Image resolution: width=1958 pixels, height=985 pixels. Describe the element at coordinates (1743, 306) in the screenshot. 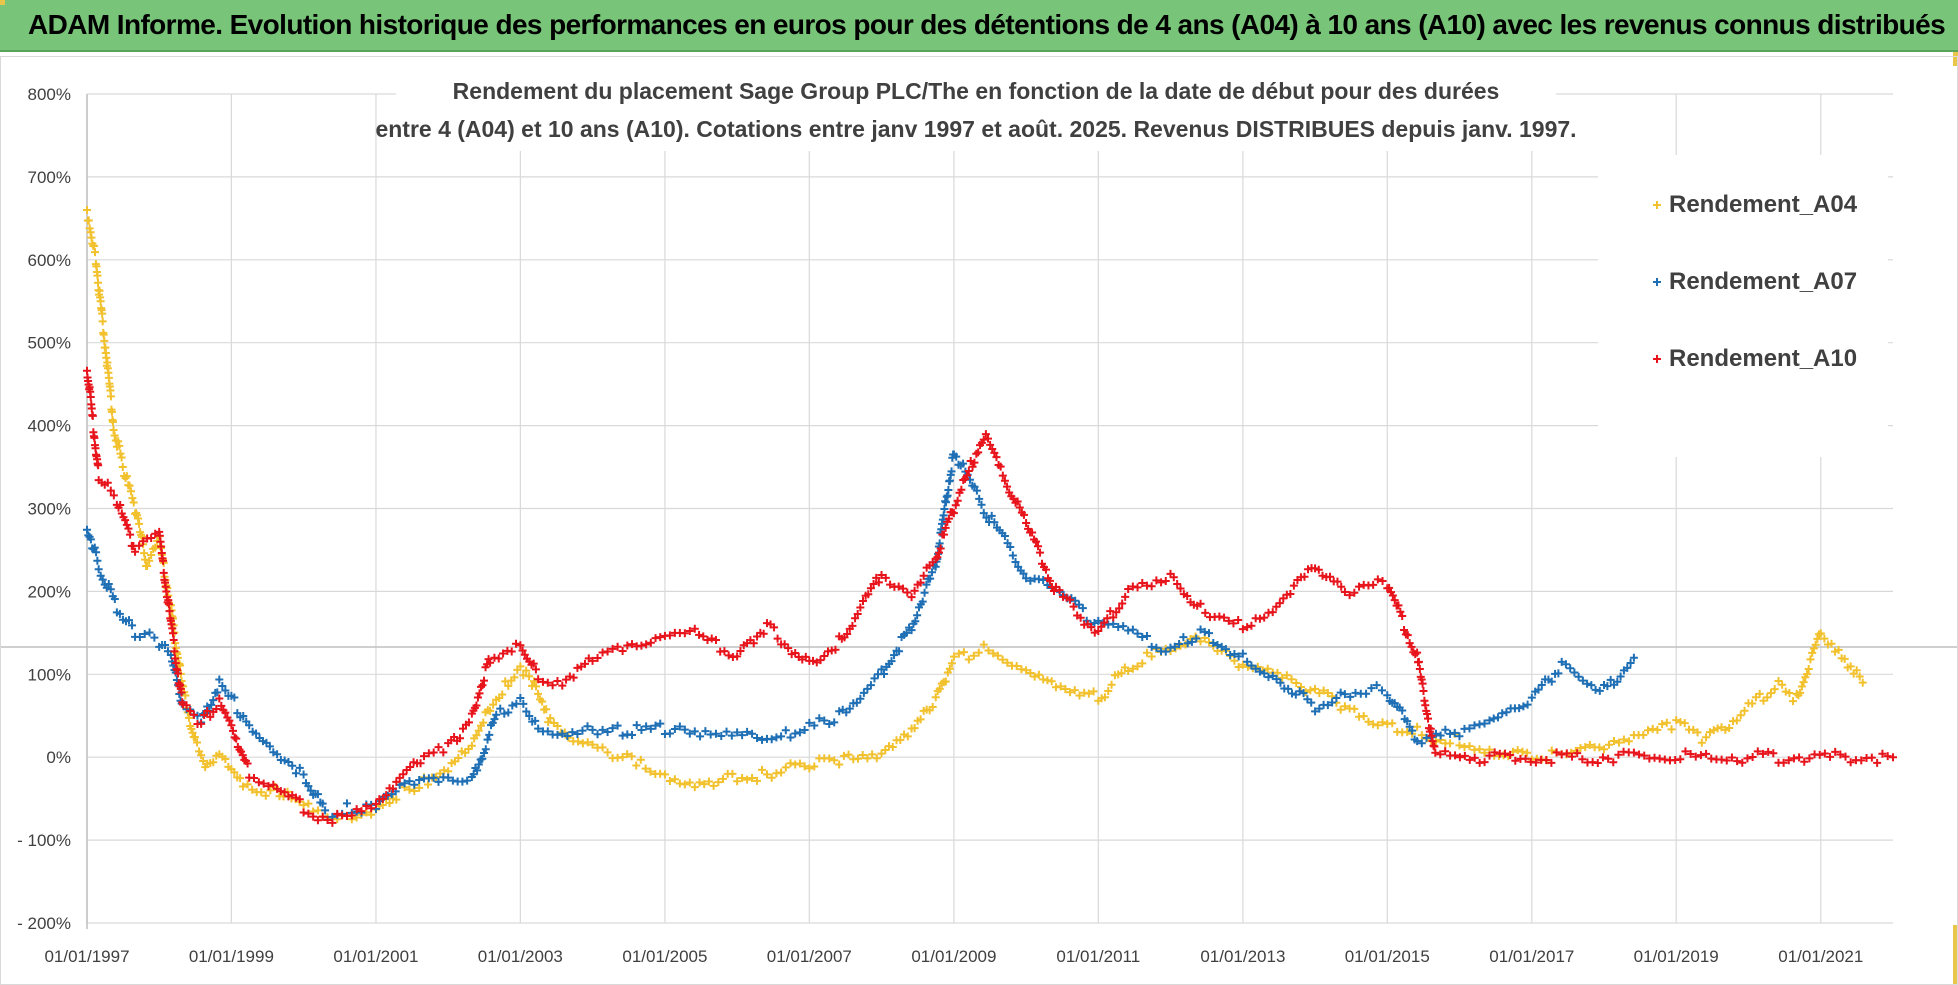

I see `legend-background` at that location.